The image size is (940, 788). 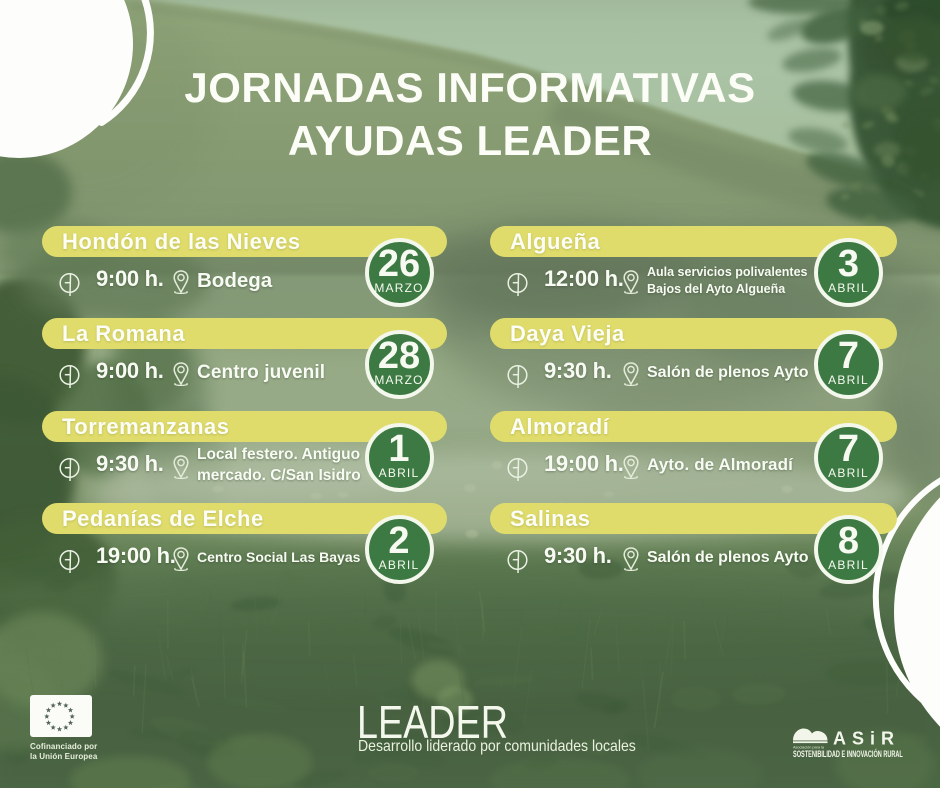 I want to click on svg-text: ASiR, so click(x=866, y=739).